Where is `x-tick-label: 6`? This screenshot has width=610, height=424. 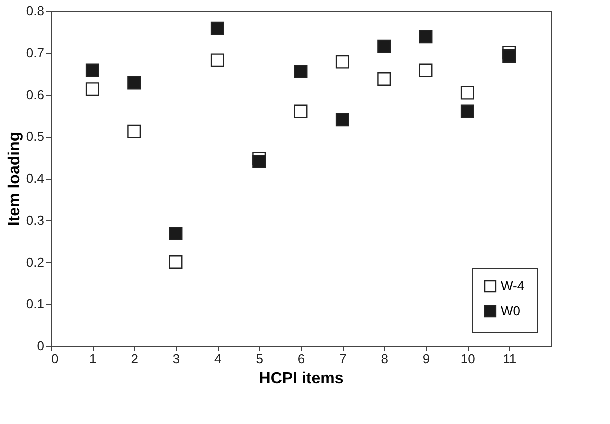
x-tick-label: 6 is located at coordinates (302, 359).